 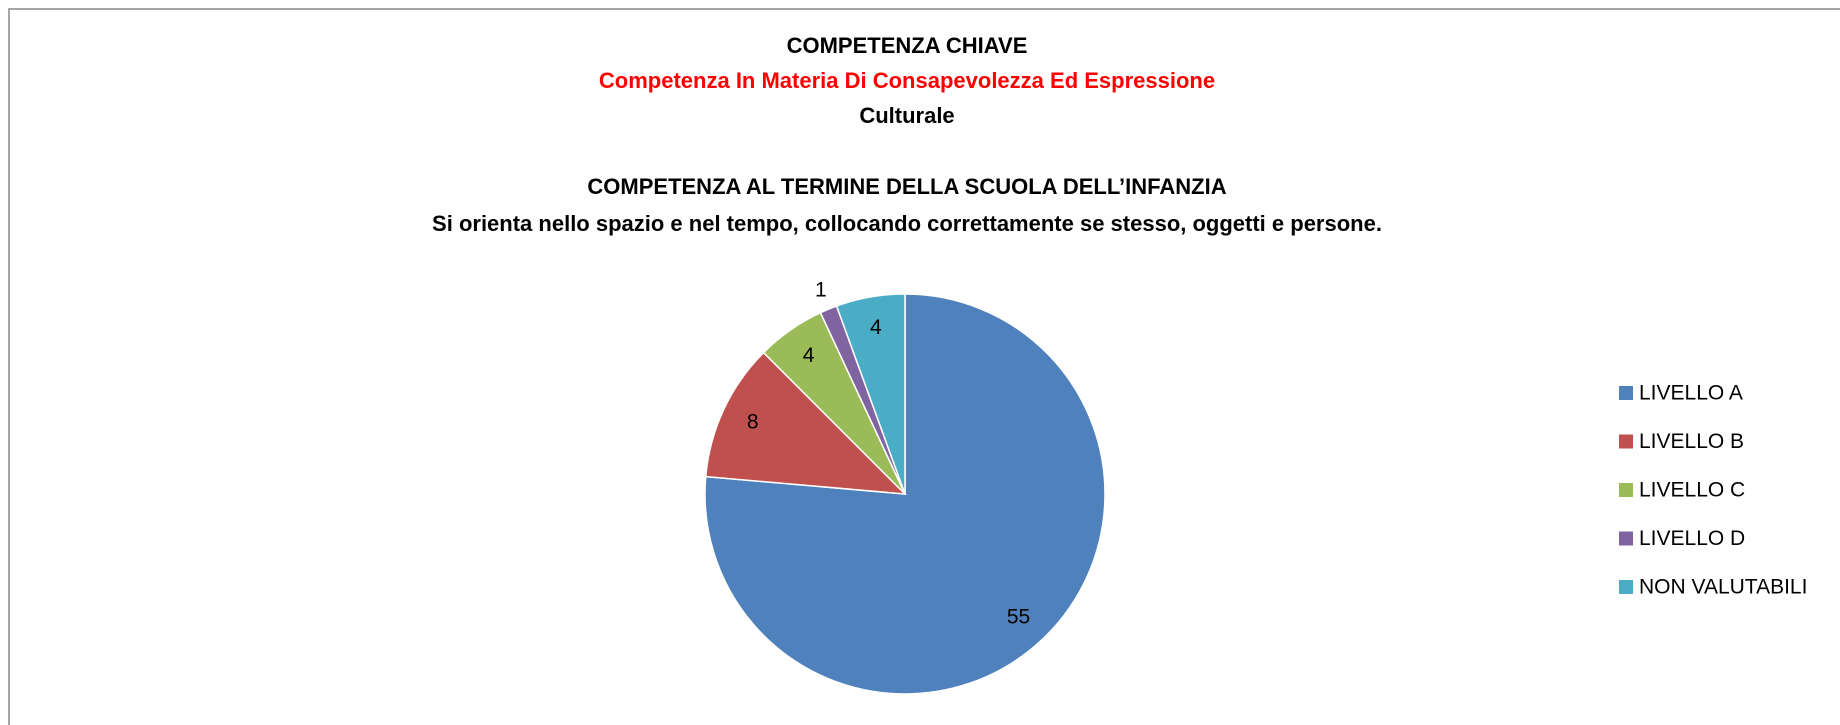 I want to click on legend-label: LIVELLO B, so click(x=1691, y=441).